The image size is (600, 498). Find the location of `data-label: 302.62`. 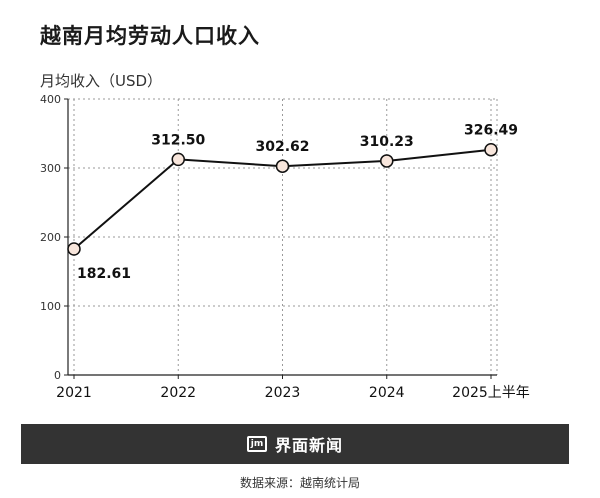

data-label: 302.62 is located at coordinates (282, 147).